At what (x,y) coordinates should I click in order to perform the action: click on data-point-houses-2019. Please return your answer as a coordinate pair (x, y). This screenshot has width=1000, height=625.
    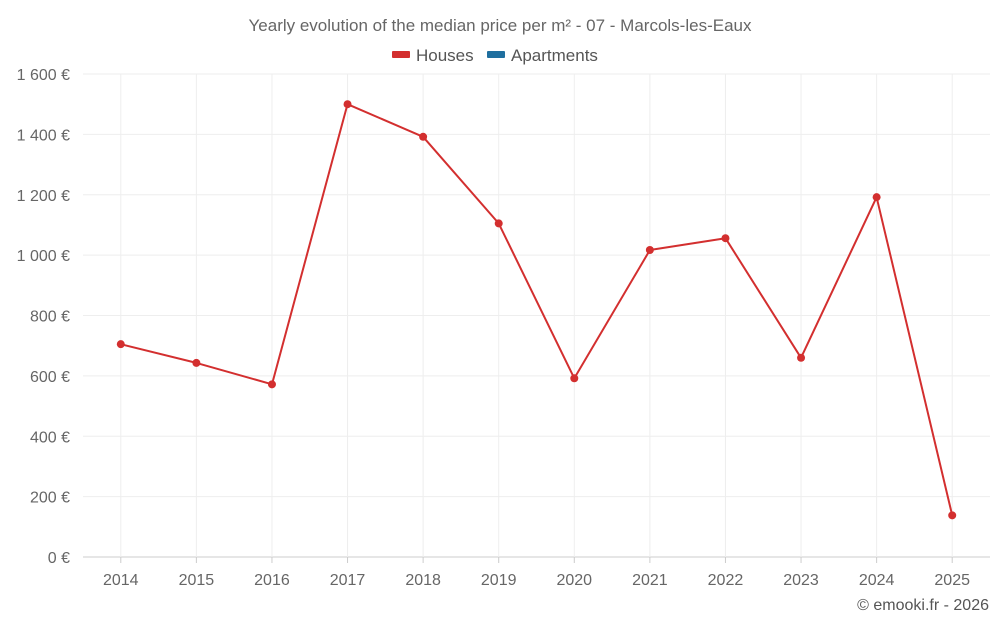
    Looking at the image, I should click on (498, 223).